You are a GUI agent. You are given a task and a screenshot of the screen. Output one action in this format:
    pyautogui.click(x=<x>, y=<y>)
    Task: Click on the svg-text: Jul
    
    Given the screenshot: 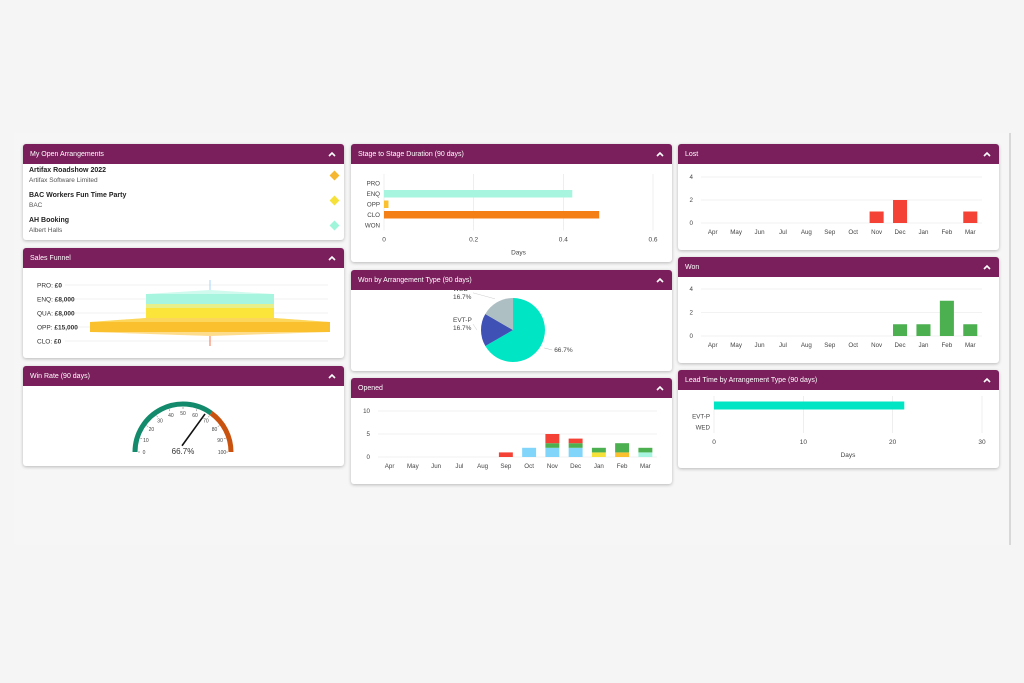 What is the action you would take?
    pyautogui.click(x=783, y=345)
    